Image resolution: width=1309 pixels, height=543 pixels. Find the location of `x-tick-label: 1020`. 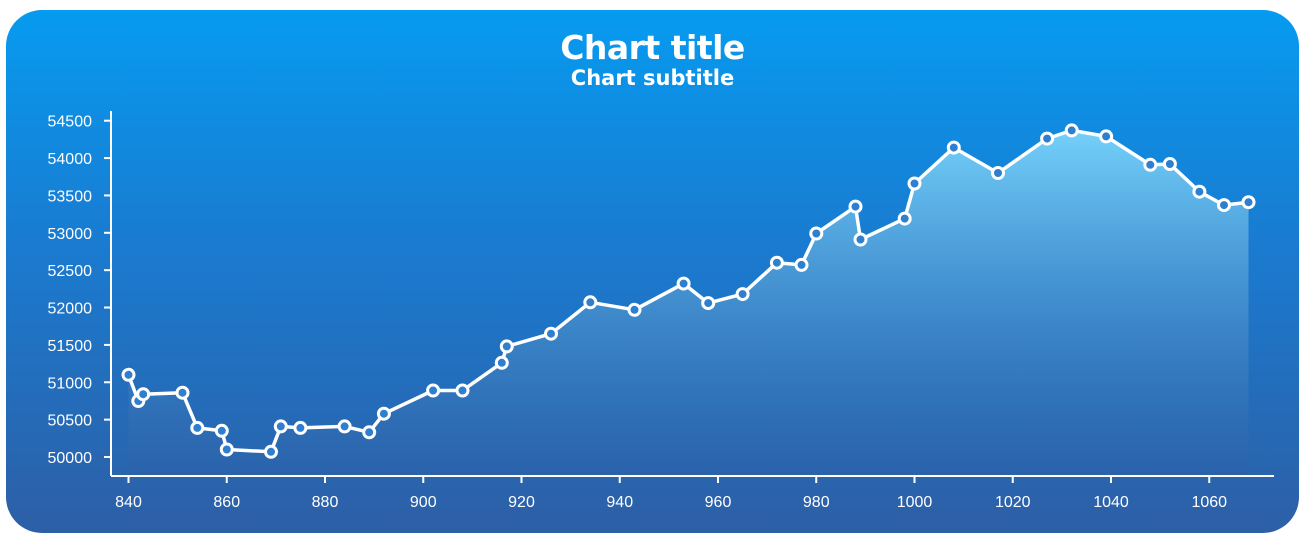

x-tick-label: 1020 is located at coordinates (1013, 502).